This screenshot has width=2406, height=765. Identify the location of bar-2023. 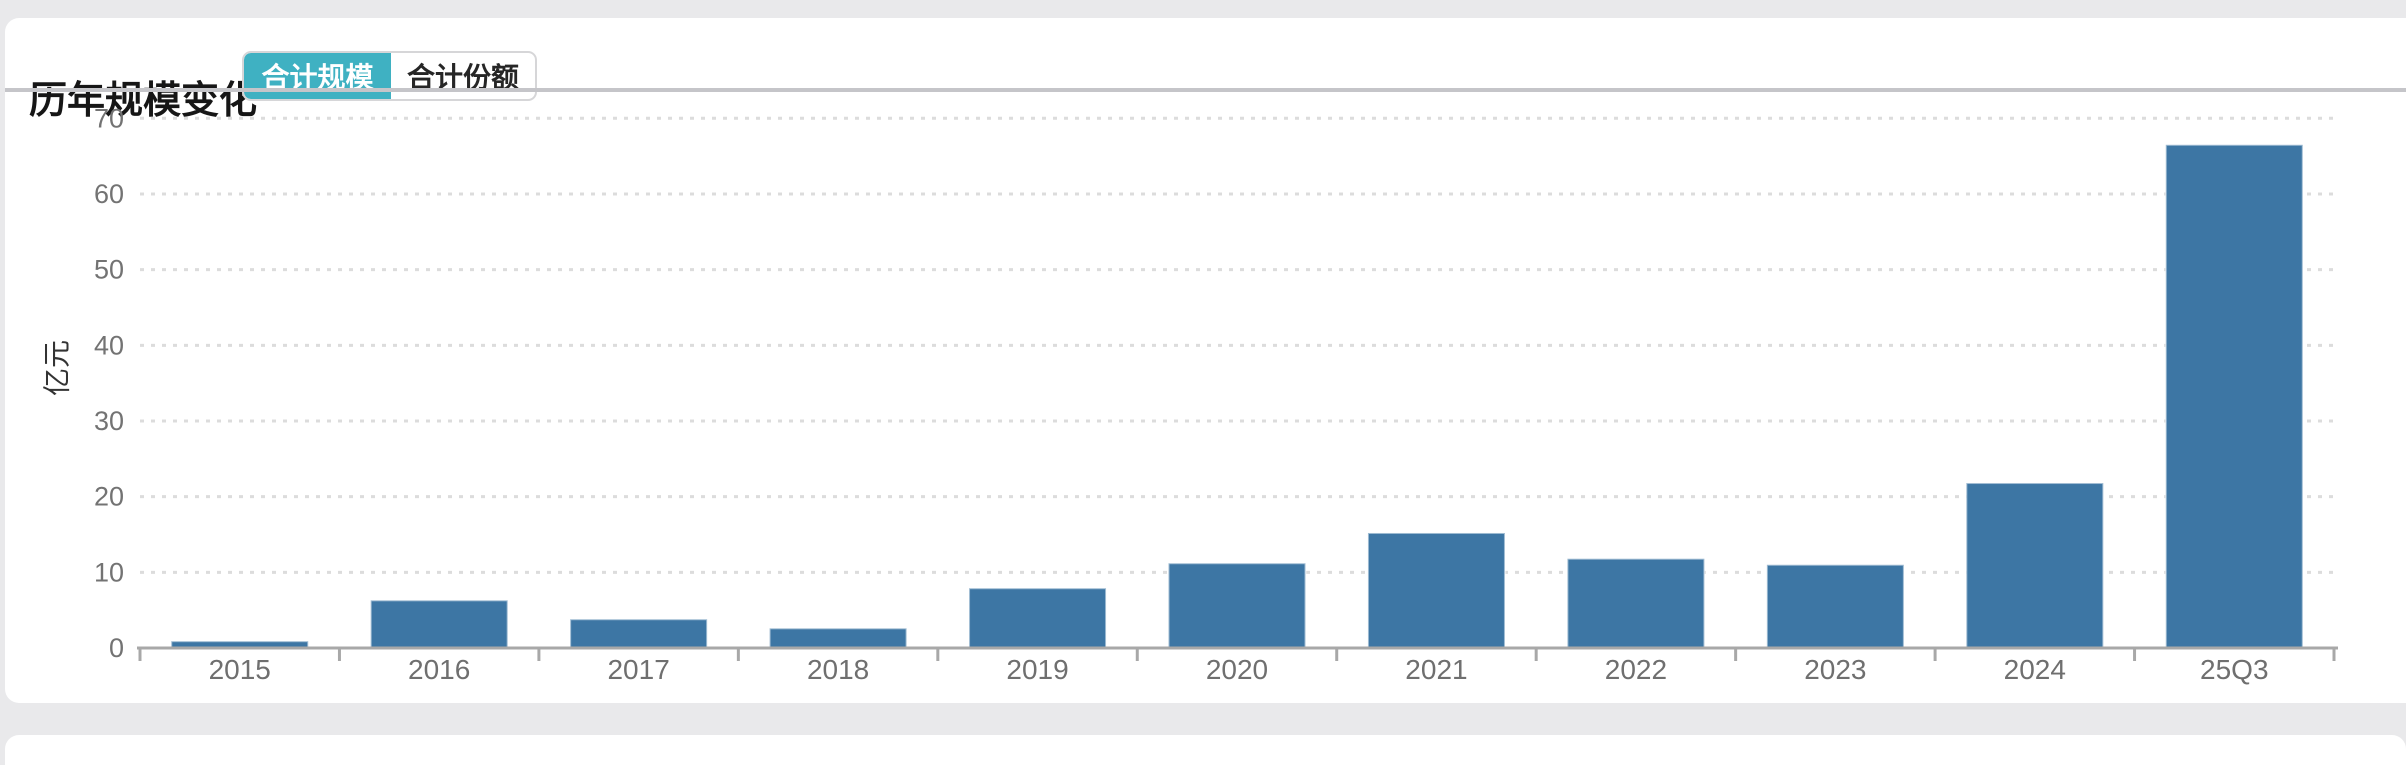
(1835, 606).